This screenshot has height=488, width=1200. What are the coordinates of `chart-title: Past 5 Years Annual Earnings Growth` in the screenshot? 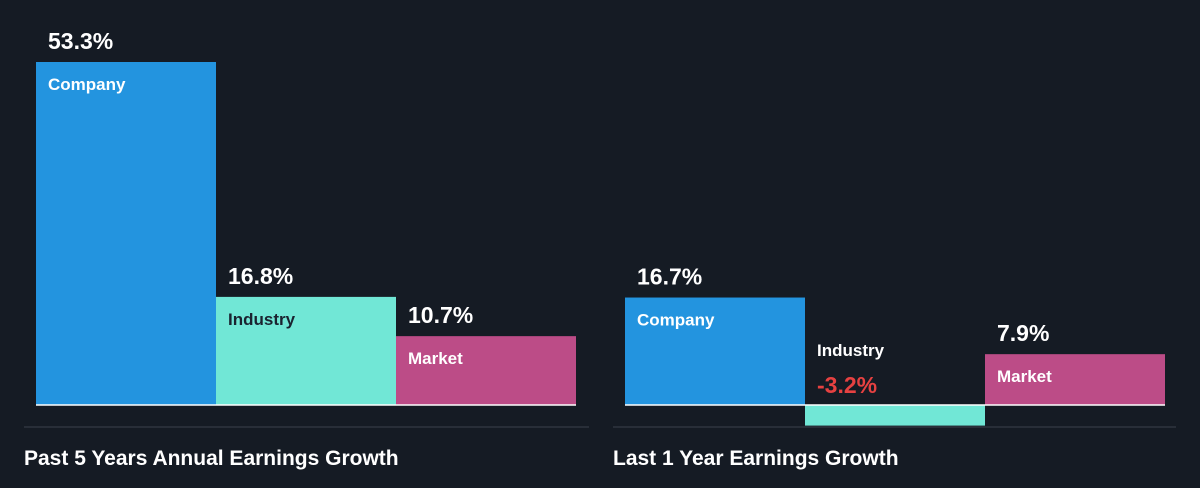 It's located at (211, 458).